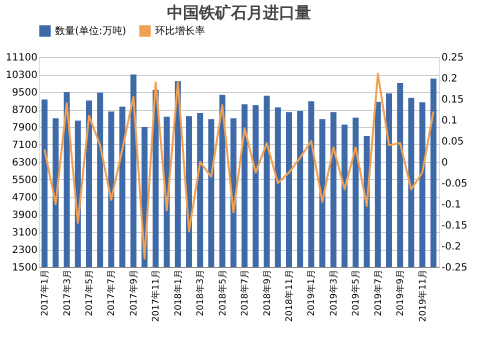 The width and height of the screenshot is (500, 357). I want to click on y-tick-label: 11100, so click(22, 58).